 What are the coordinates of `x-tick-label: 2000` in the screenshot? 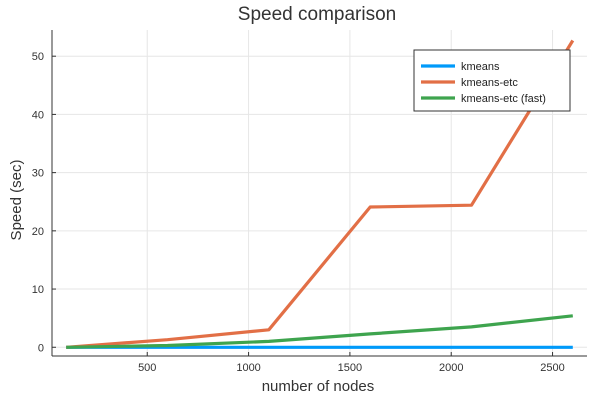 It's located at (451, 368).